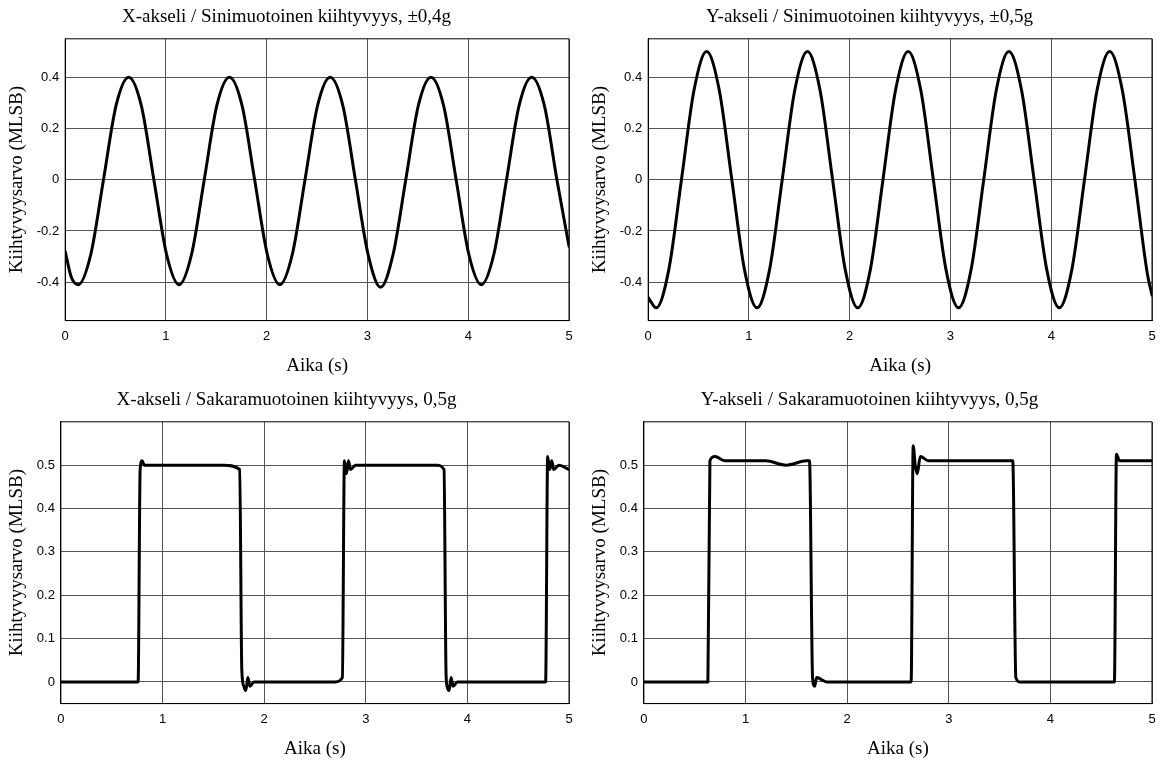 The height and width of the screenshot is (767, 1167). I want to click on chart-title: X-akseli / Sakaramuotoinen kiihtyvyys, 0,5g, so click(286, 399).